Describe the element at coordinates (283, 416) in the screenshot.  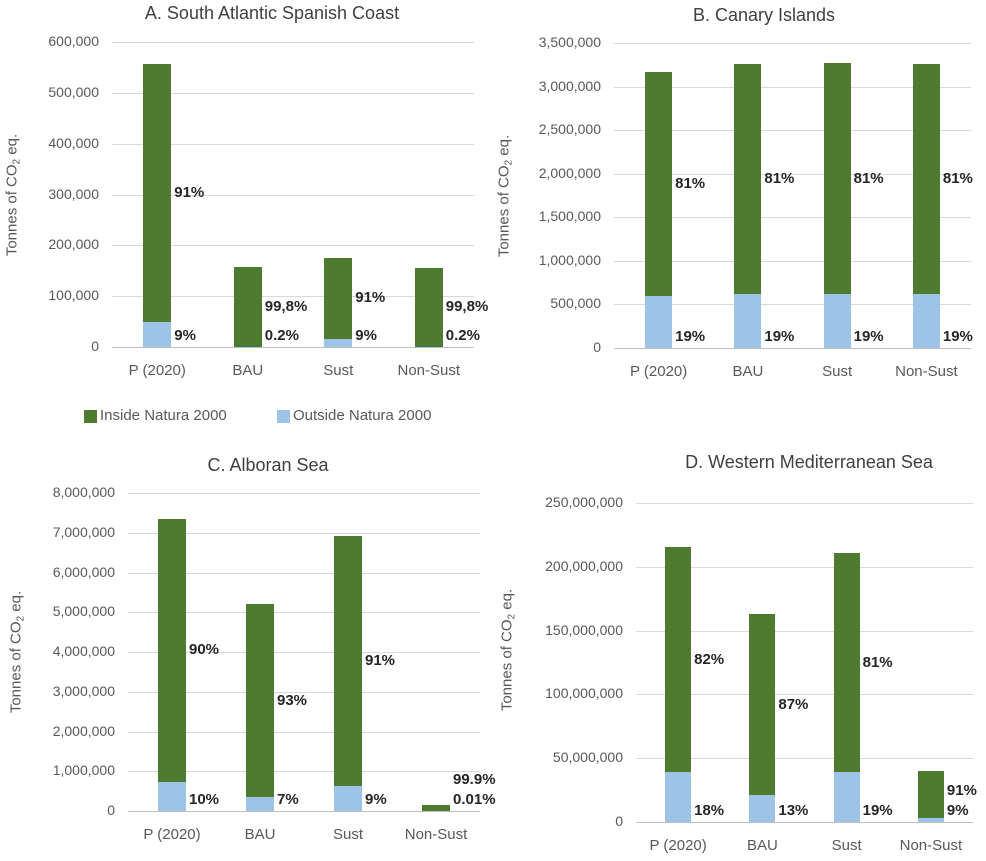
I see `legend-swatch-outside-natura` at that location.